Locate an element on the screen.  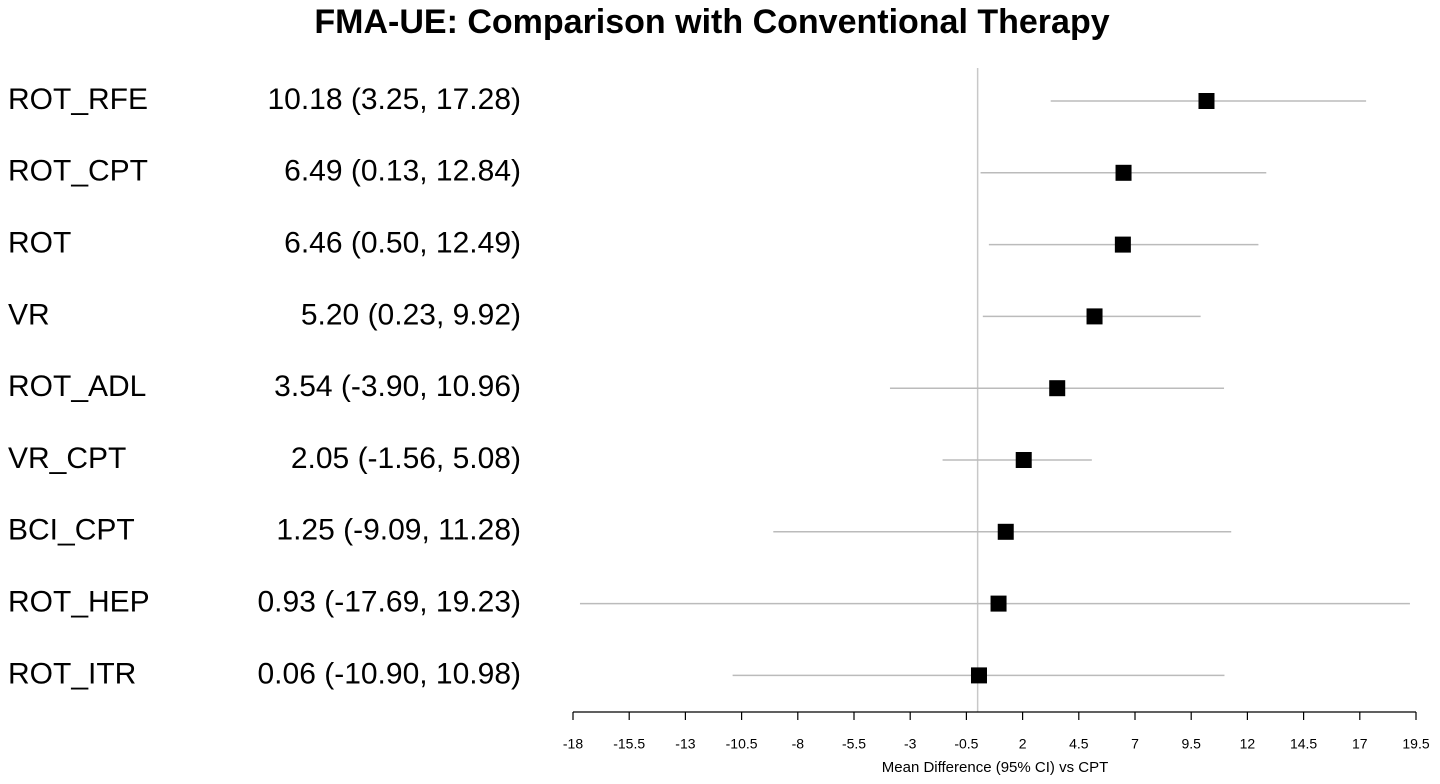
row-label: ROT_ADL is located at coordinates (77, 386).